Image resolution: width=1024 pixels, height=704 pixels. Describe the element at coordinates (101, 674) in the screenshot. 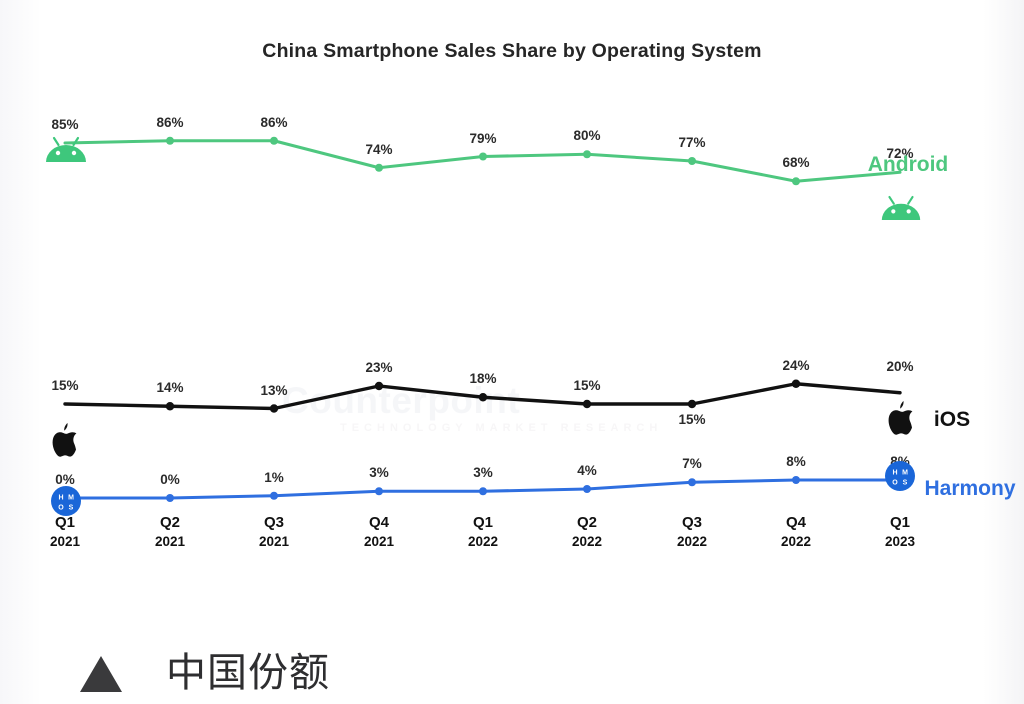

I see `triangle-up-icon` at that location.